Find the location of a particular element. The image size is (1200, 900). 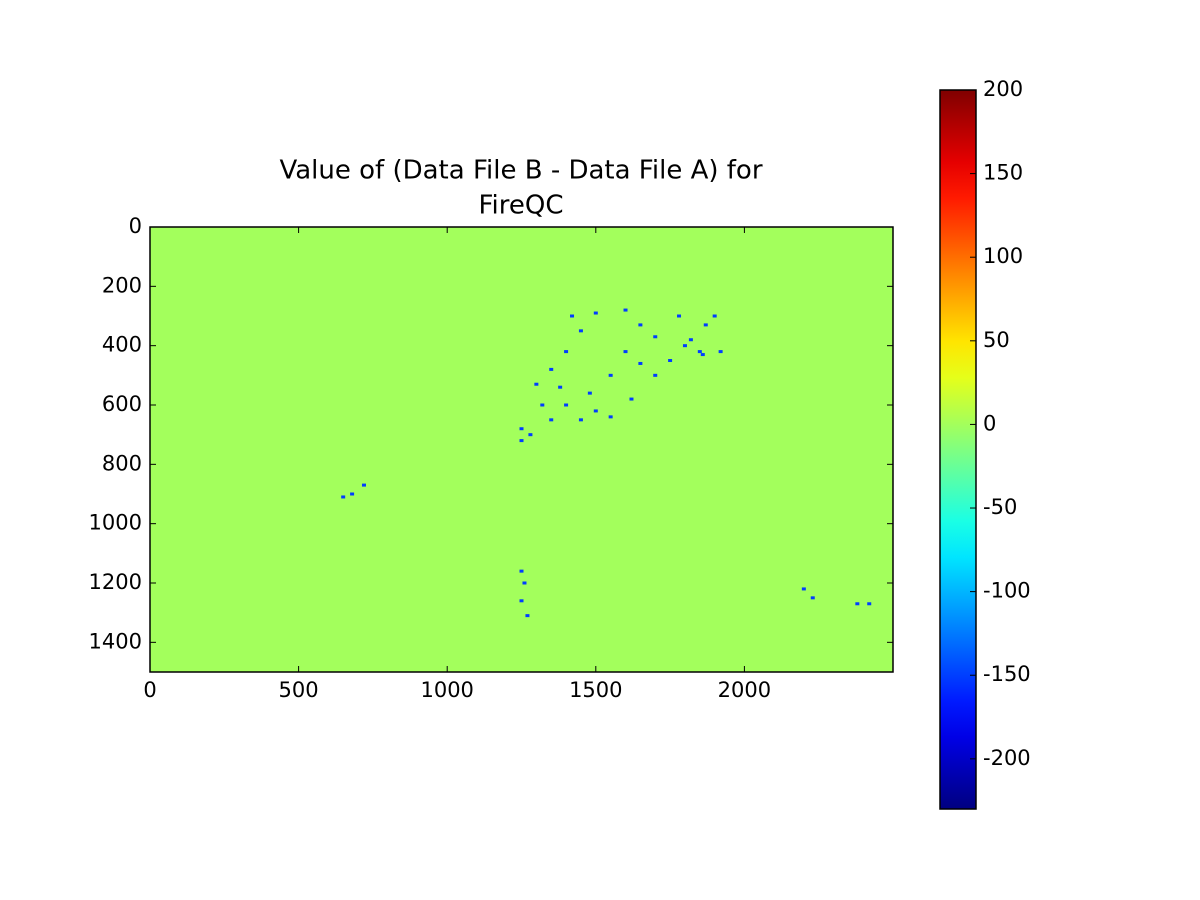

colorbar-tick-label: 100 is located at coordinates (1003, 256).